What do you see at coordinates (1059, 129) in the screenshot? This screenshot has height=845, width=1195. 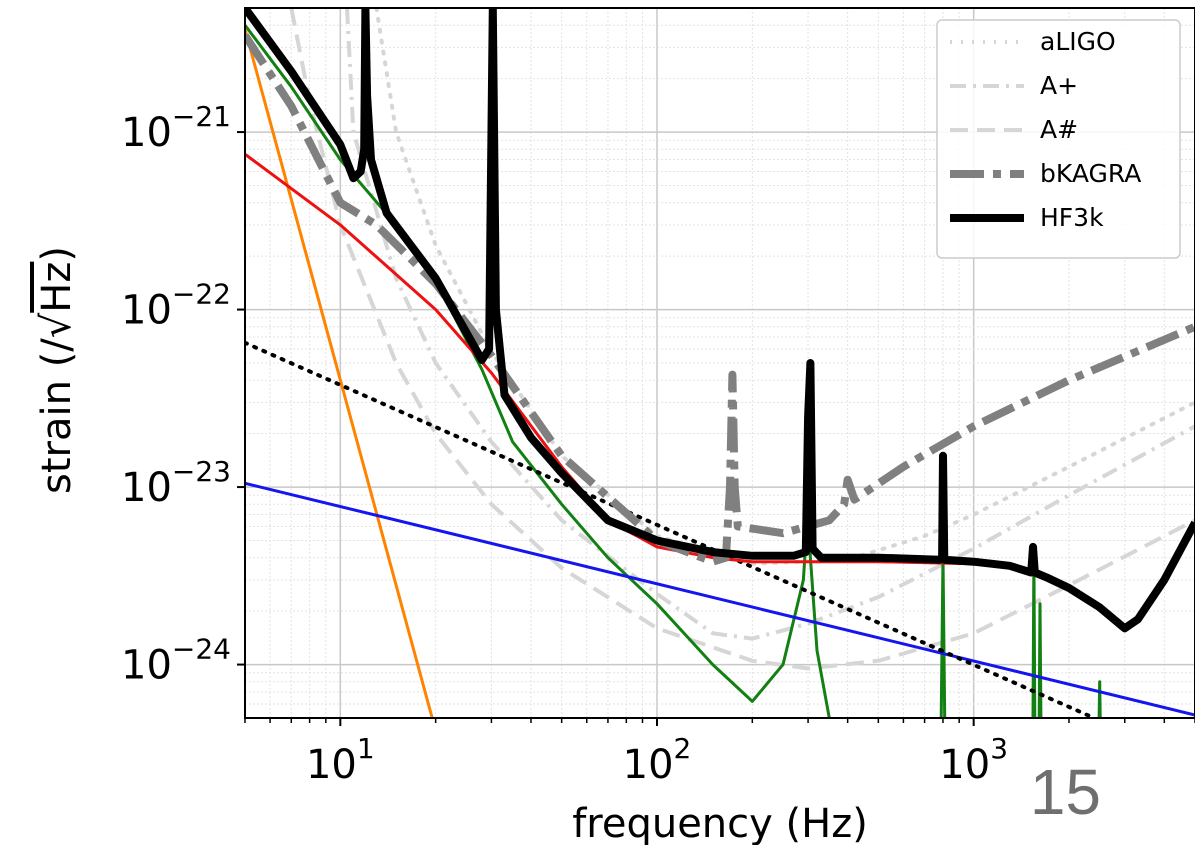 I see `legend-label-asharp: A#` at bounding box center [1059, 129].